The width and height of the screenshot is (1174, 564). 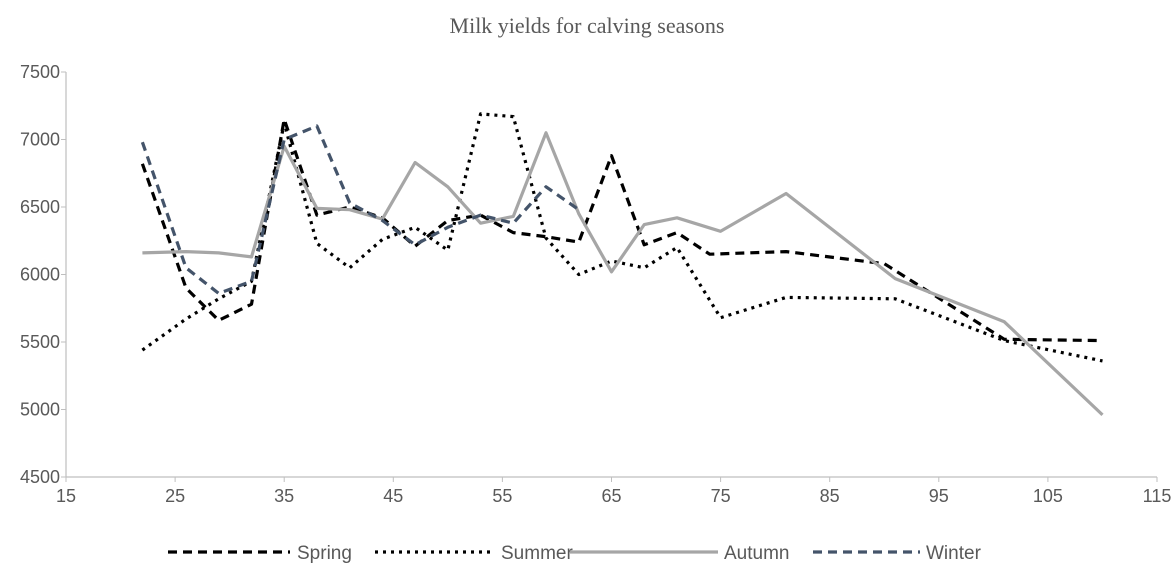 What do you see at coordinates (260, 553) in the screenshot?
I see `legend-item-spring: Spring` at bounding box center [260, 553].